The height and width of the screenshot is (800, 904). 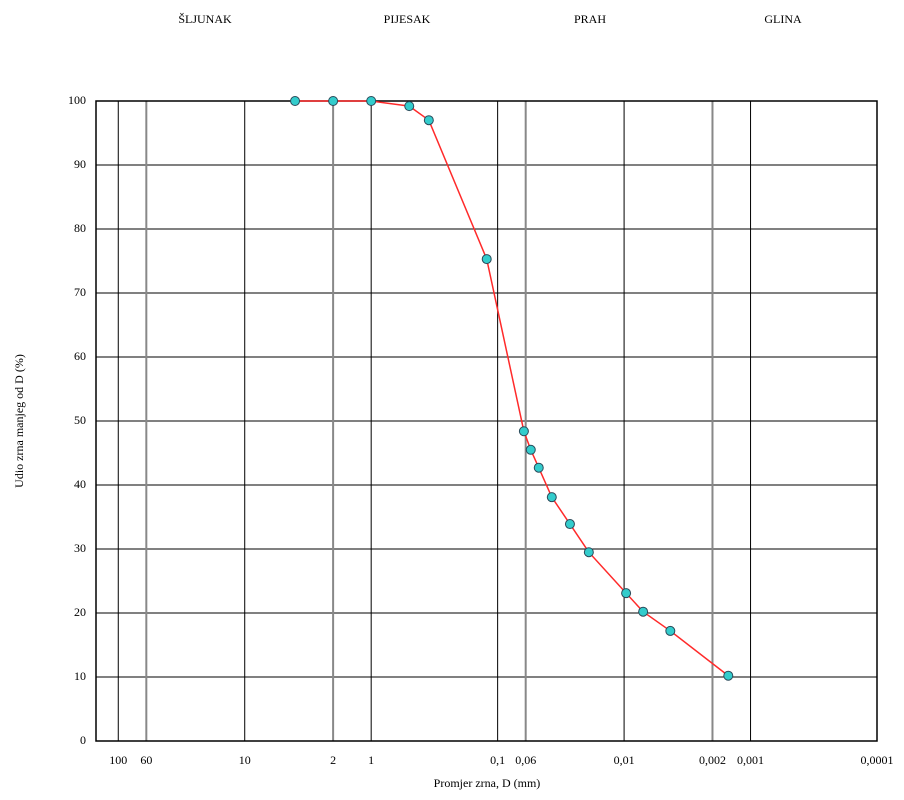 What do you see at coordinates (80, 356) in the screenshot?
I see `y-tick-label: 60` at bounding box center [80, 356].